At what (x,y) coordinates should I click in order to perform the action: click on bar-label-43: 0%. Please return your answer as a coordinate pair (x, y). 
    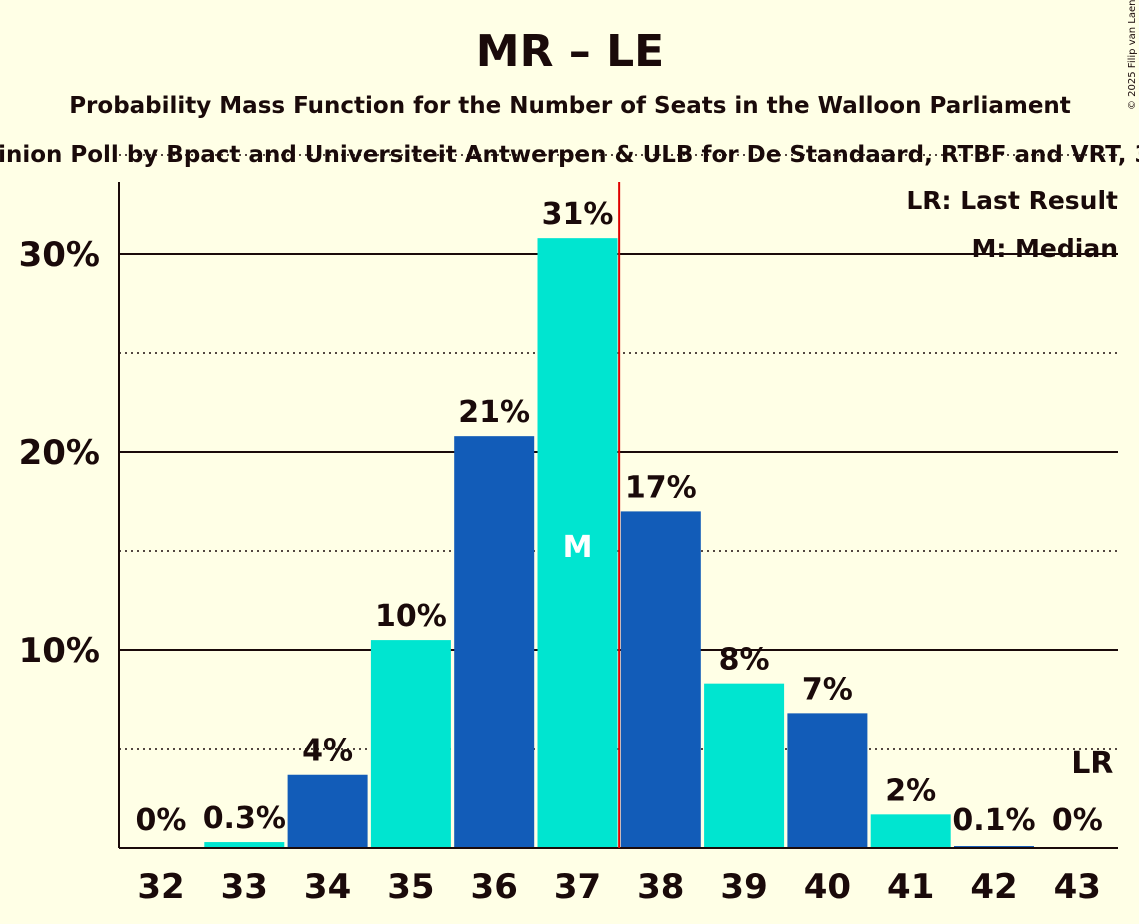
    Looking at the image, I should click on (1077, 820).